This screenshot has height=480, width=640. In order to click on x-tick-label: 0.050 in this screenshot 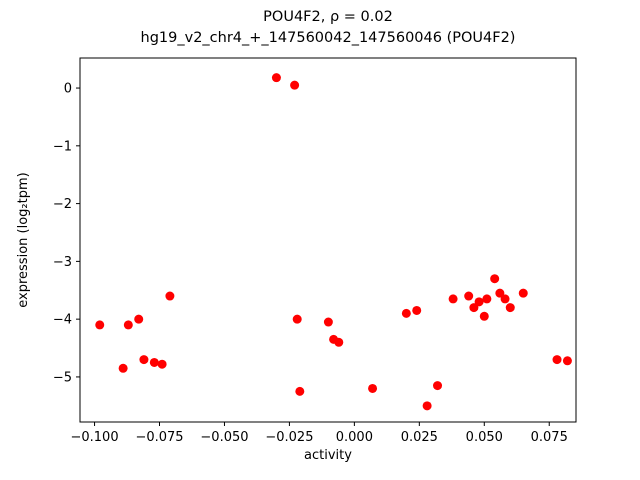, I will do `click(484, 437)`.